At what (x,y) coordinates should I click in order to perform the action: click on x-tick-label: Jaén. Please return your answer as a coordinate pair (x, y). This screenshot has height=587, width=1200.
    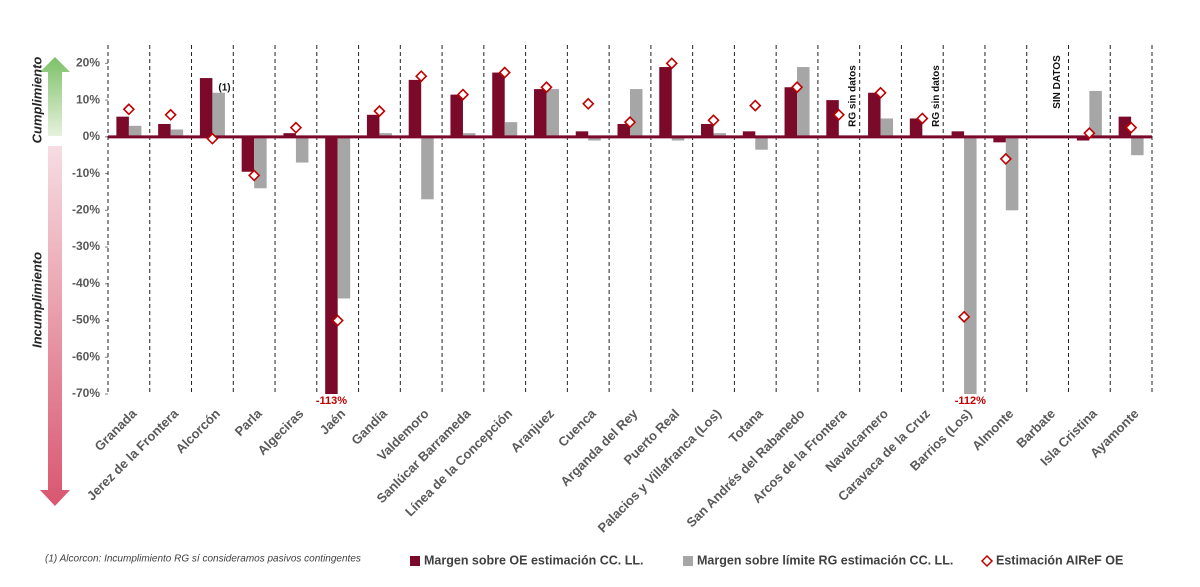
    Looking at the image, I should click on (333, 422).